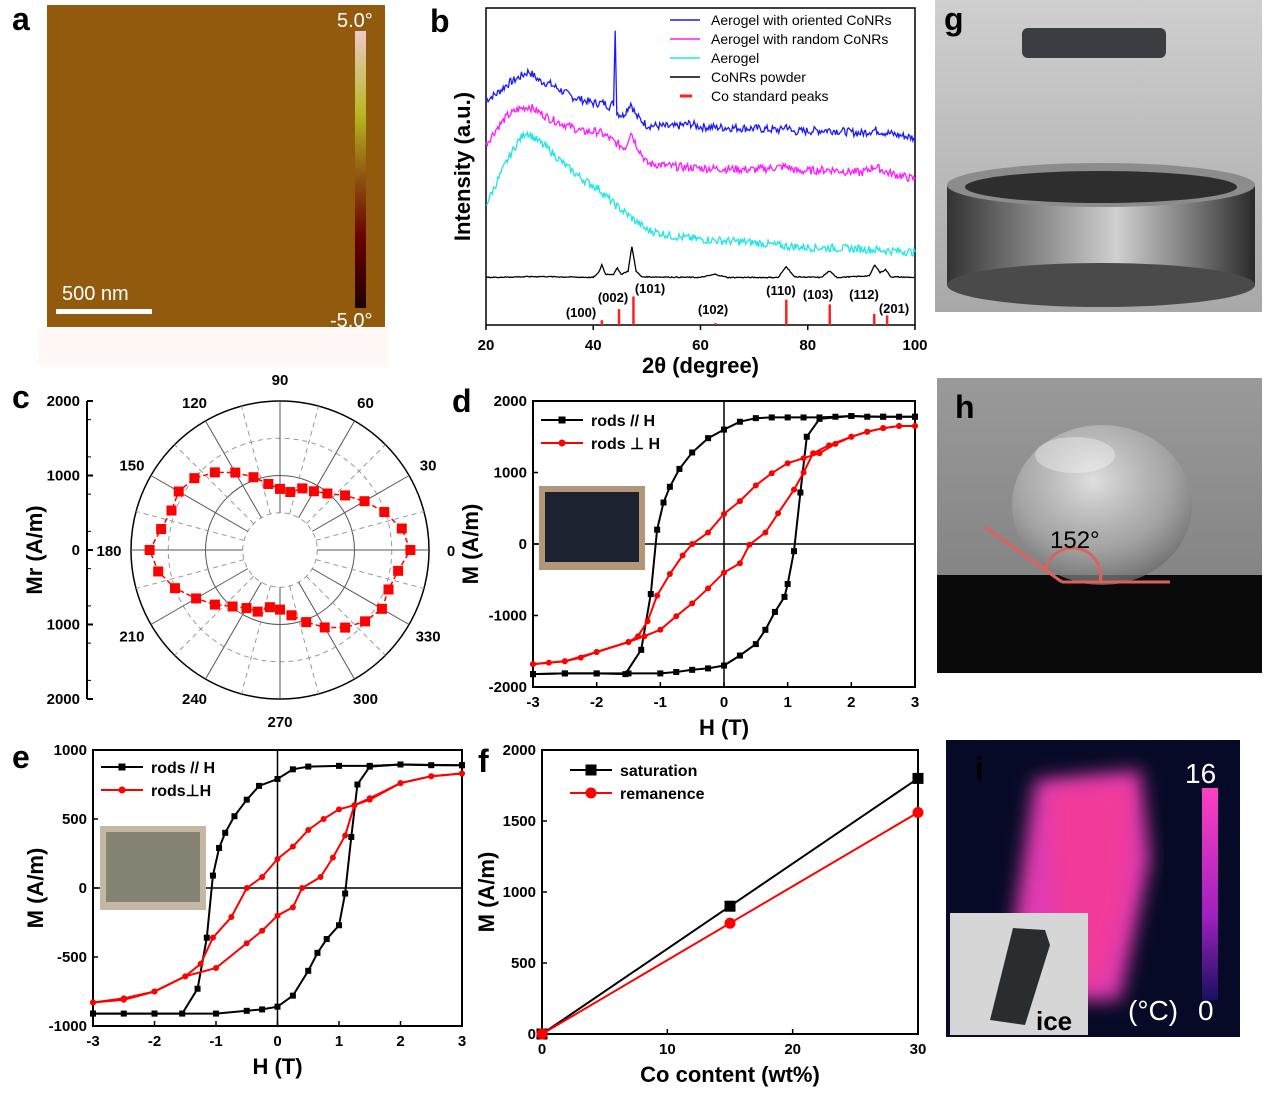  What do you see at coordinates (483, 761) in the screenshot?
I see `panel-label-f: f` at bounding box center [483, 761].